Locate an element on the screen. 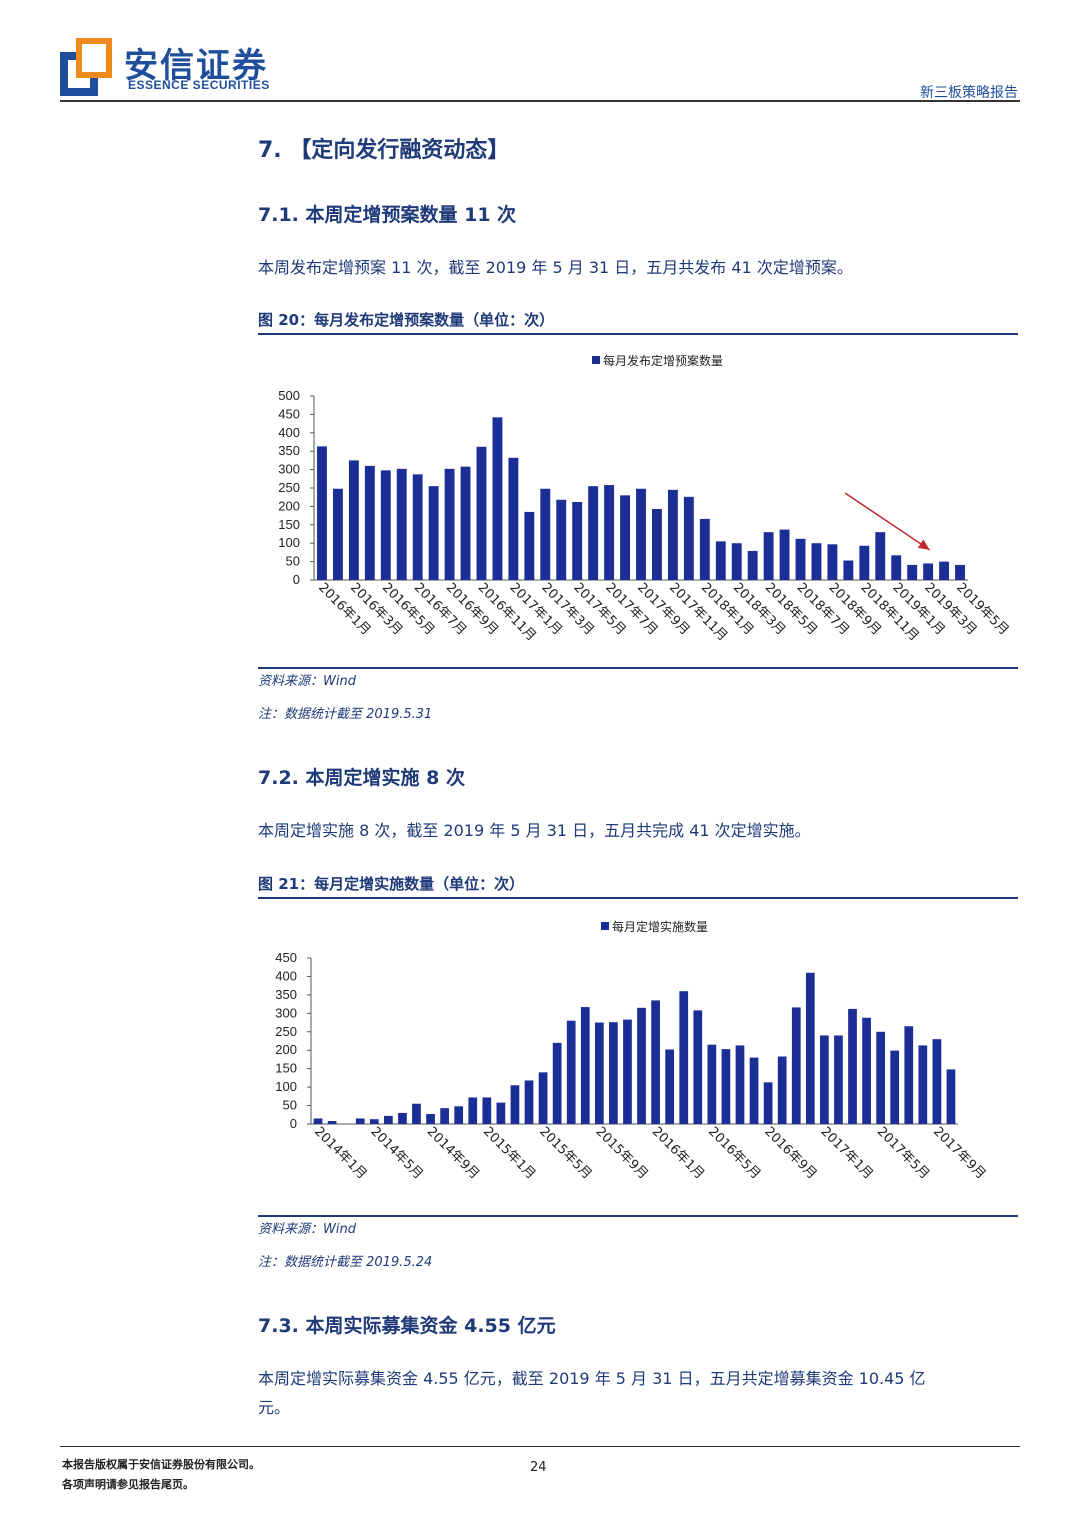  x-tick-label: 2016年5月 is located at coordinates (734, 1153).